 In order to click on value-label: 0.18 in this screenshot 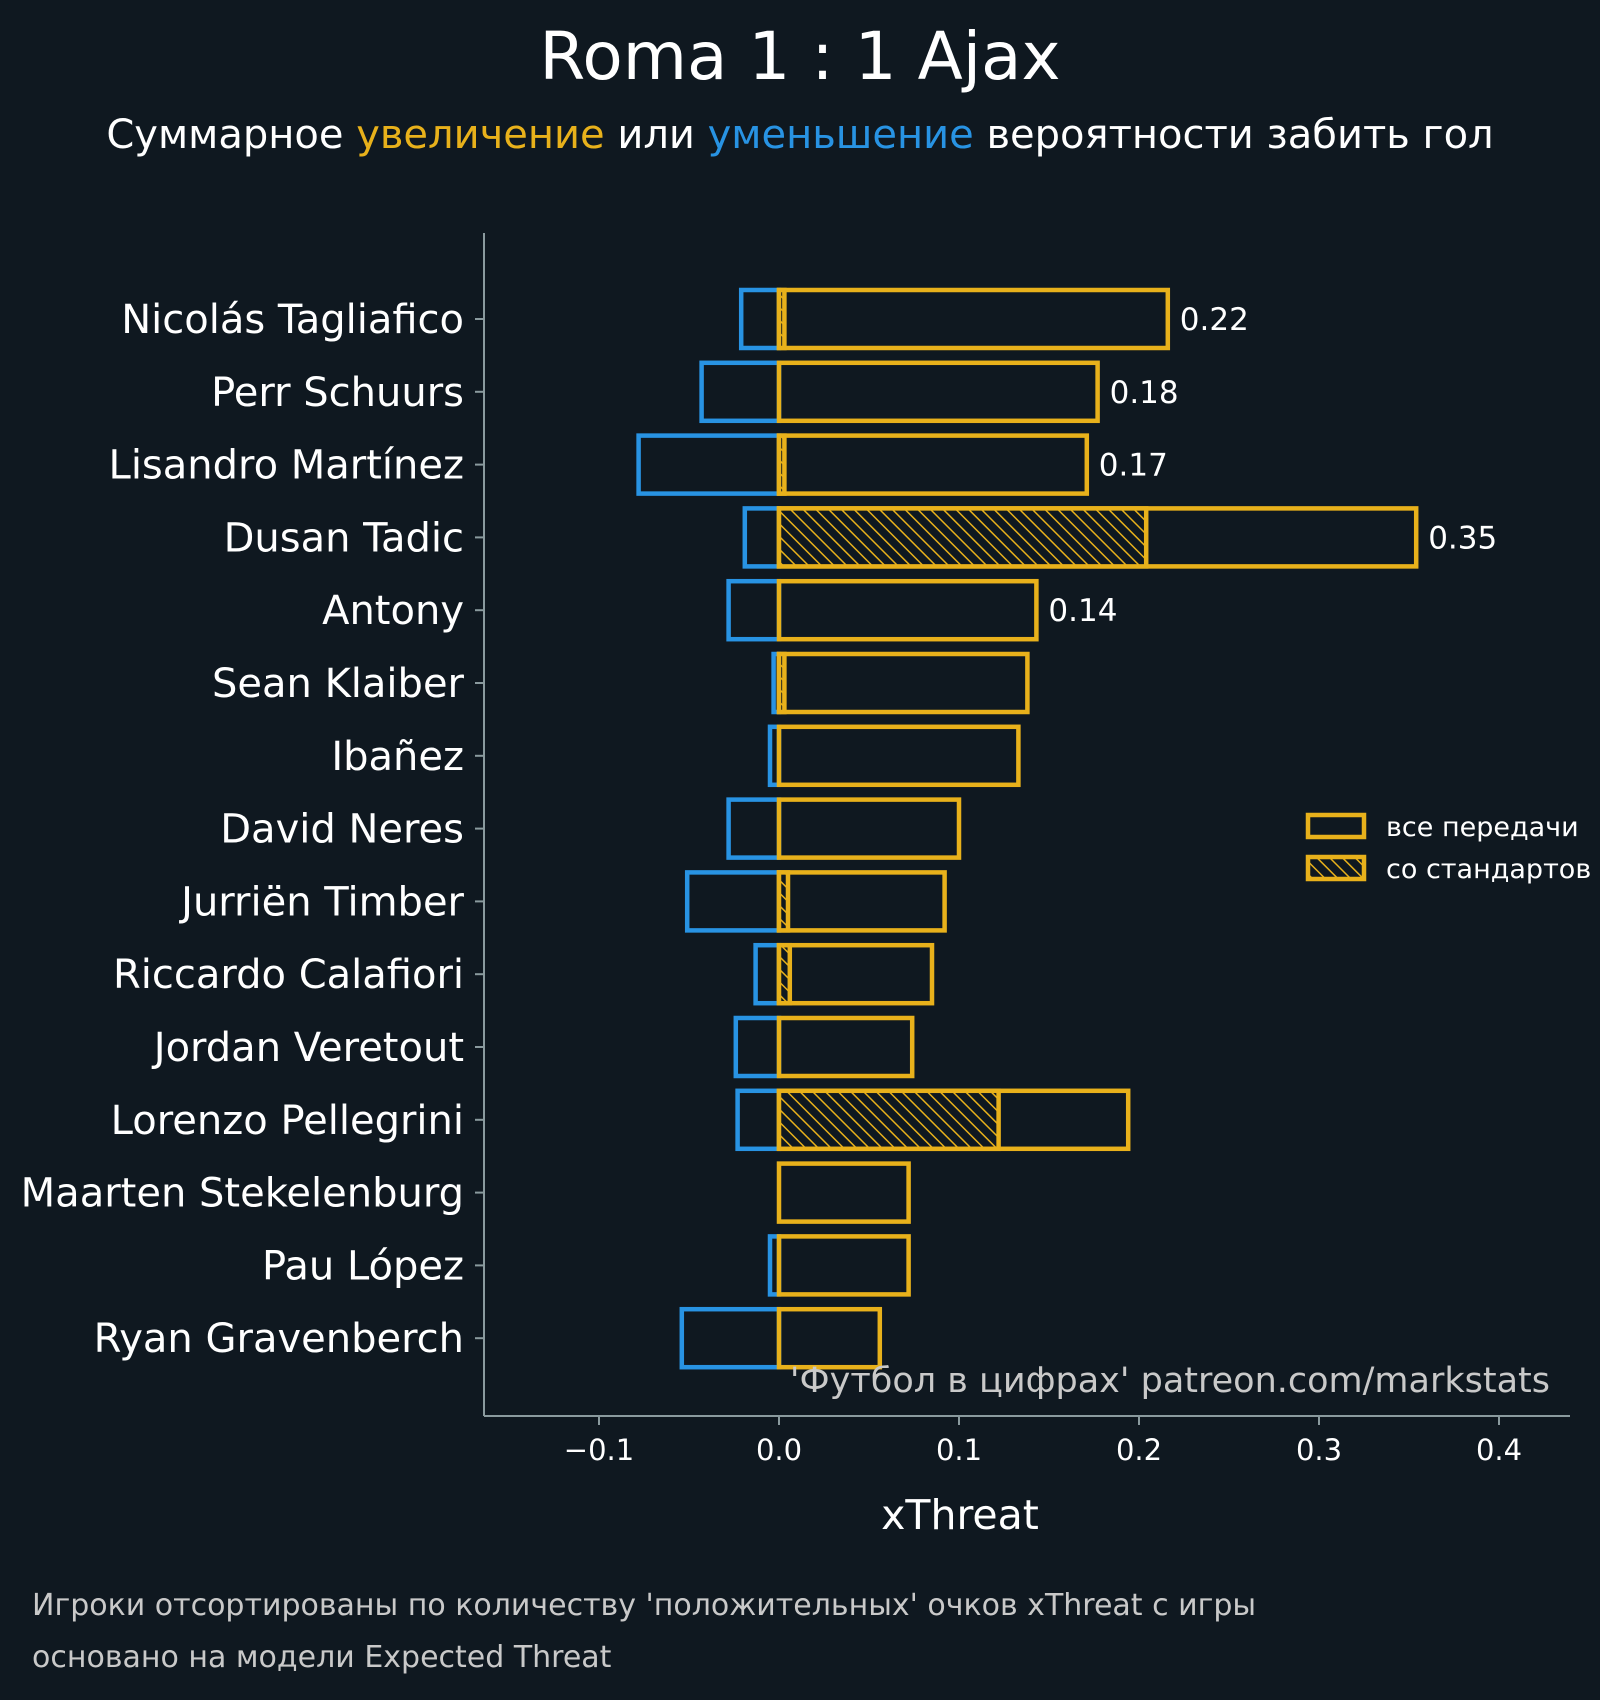, I will do `click(1144, 393)`.